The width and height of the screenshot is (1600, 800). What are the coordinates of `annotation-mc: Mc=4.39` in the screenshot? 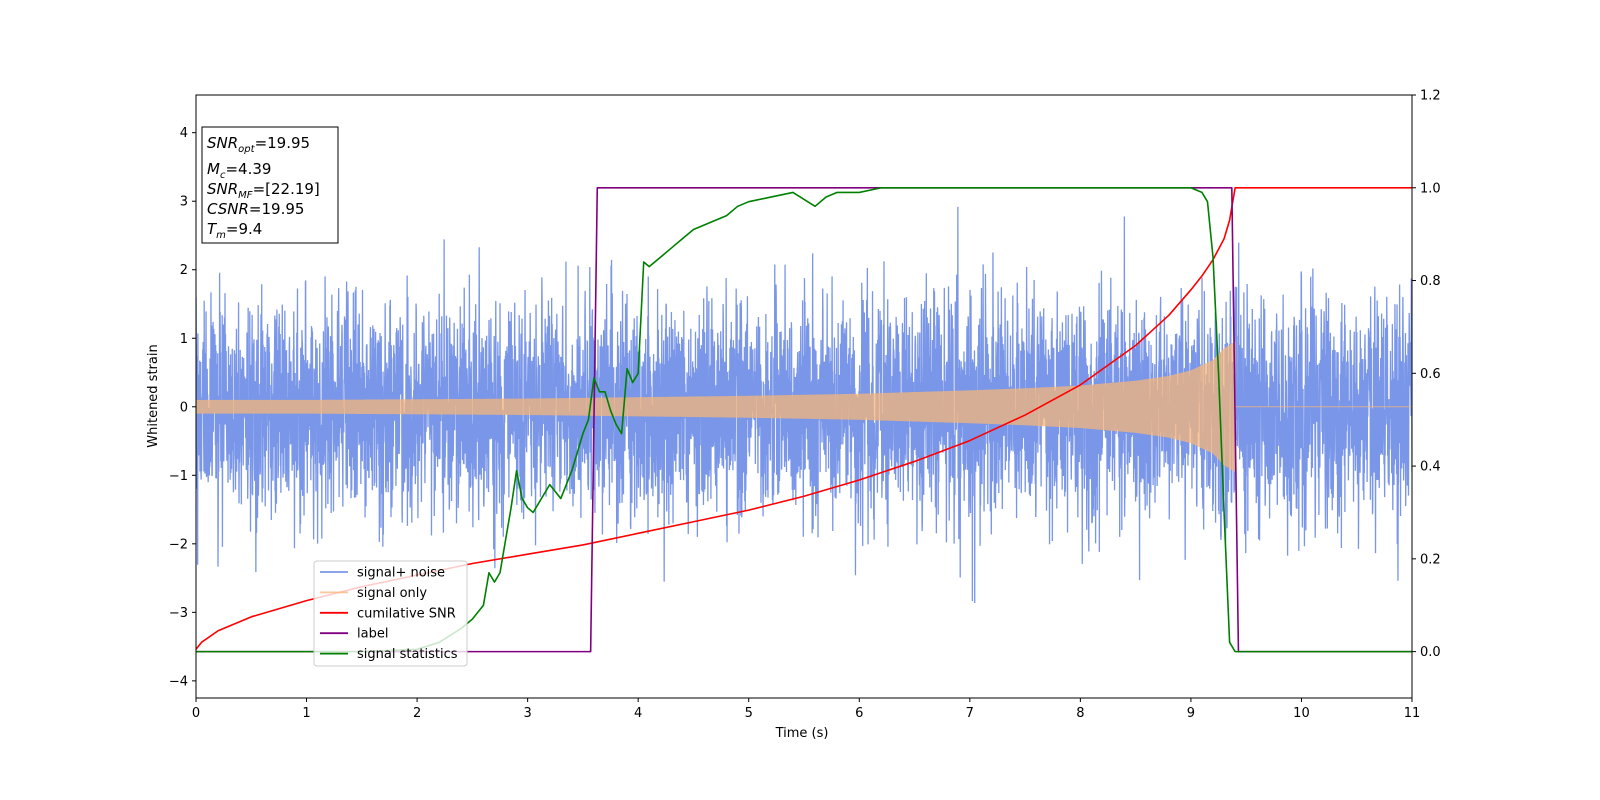 It's located at (239, 170).